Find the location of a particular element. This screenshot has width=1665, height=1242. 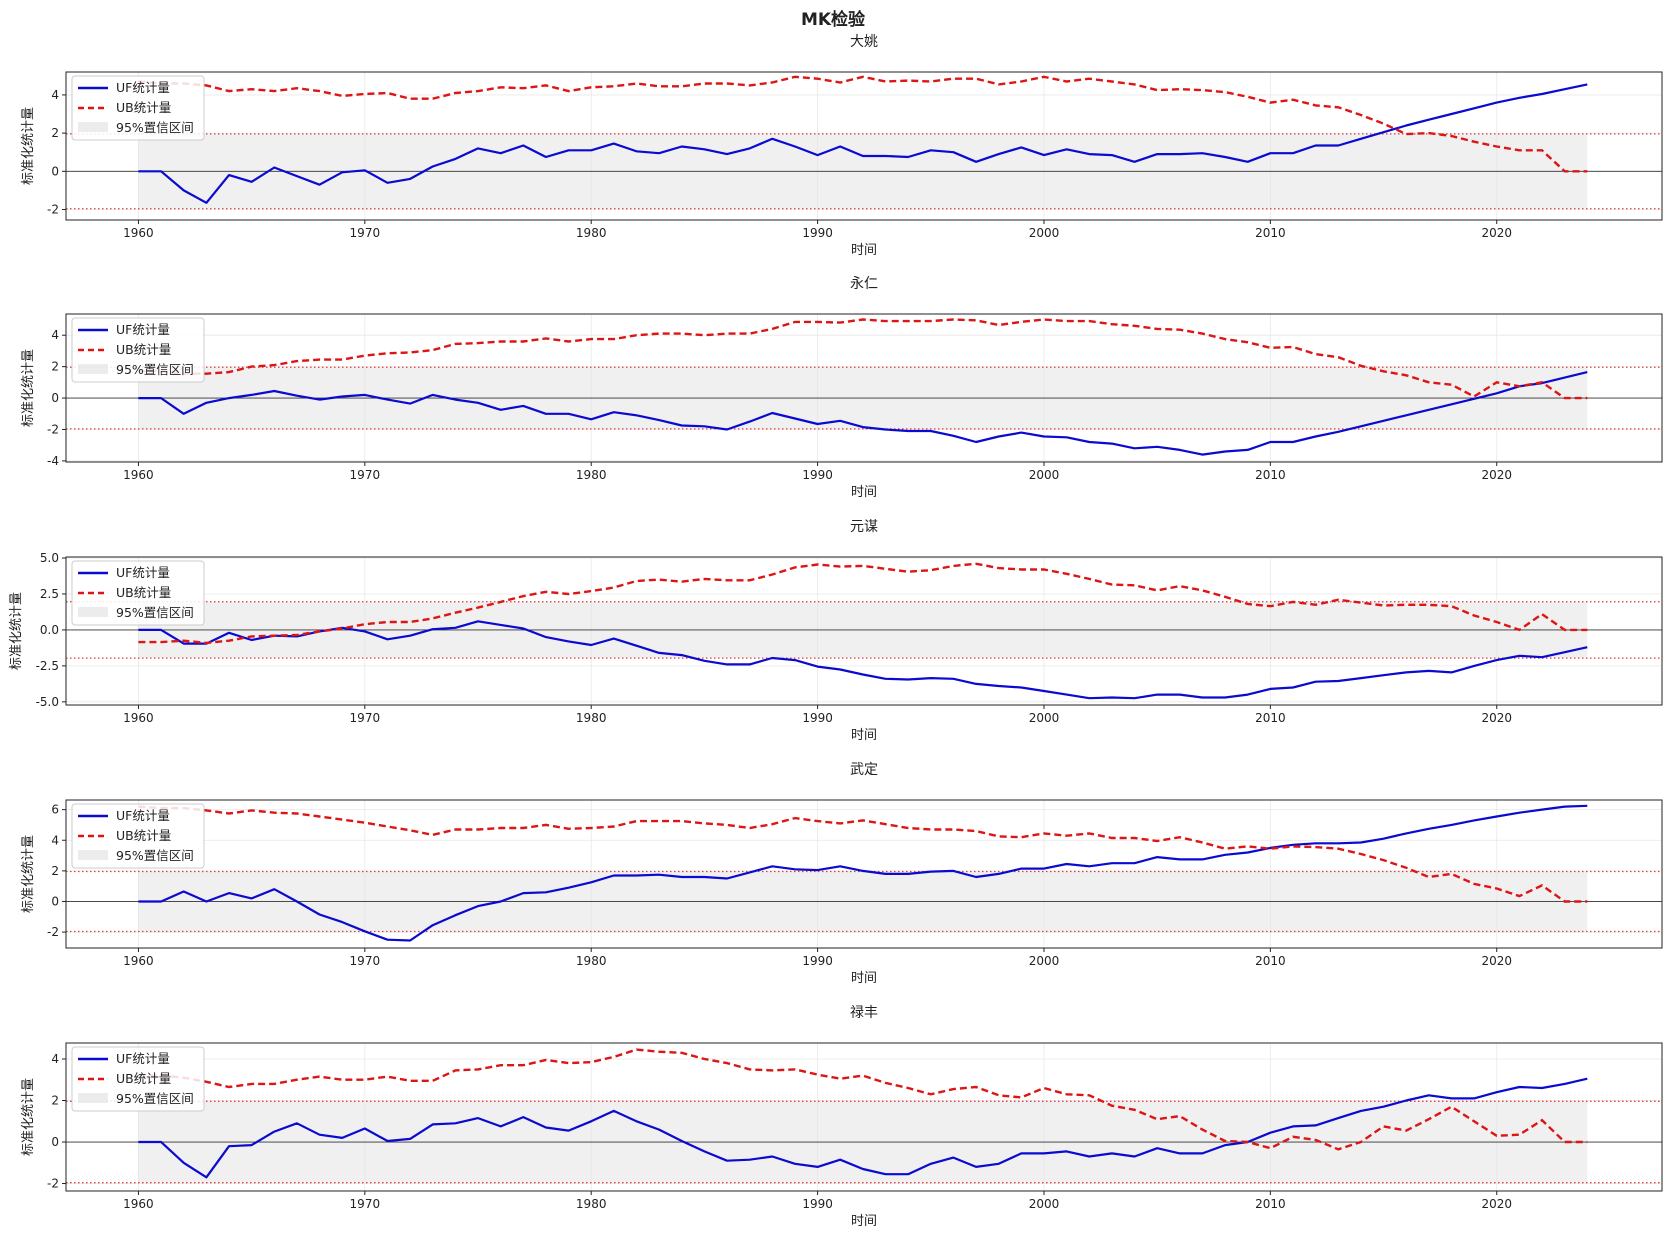

y-tick-label: 0.0 is located at coordinates (49, 630).